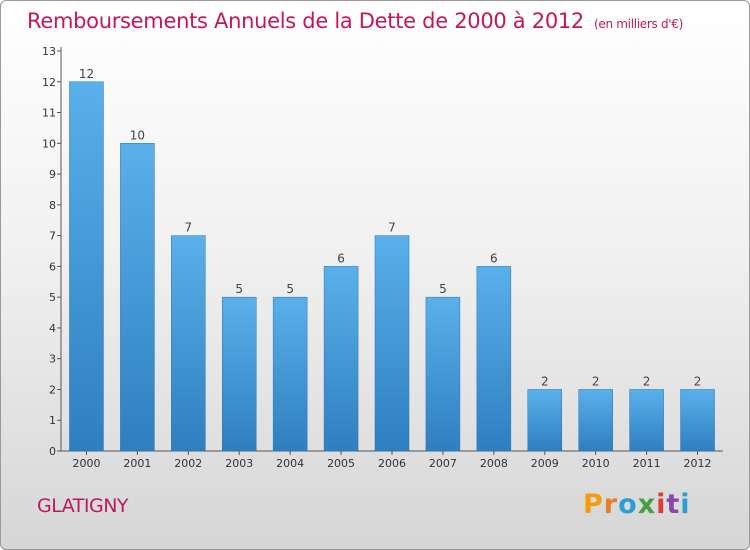 The height and width of the screenshot is (550, 750). What do you see at coordinates (52, 236) in the screenshot?
I see `y-tick-label: 7` at bounding box center [52, 236].